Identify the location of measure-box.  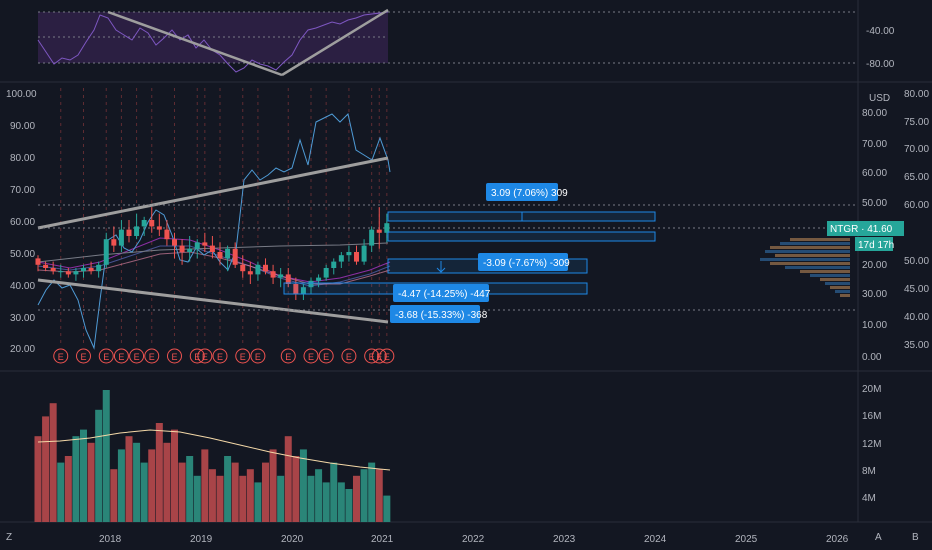
(521, 236).